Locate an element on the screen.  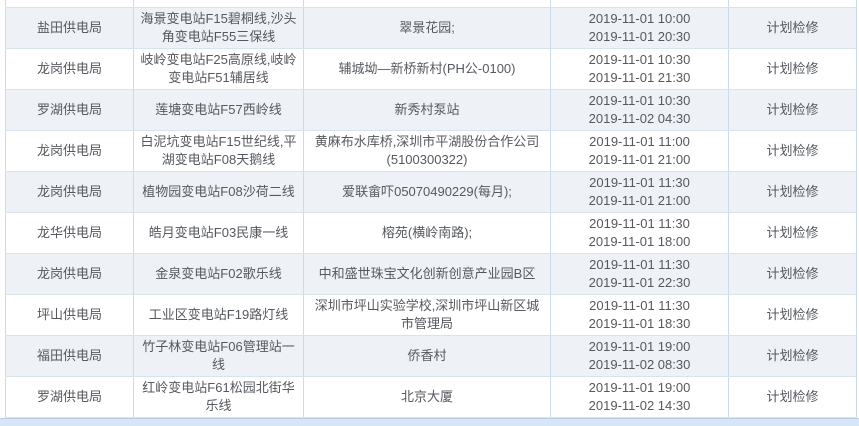
area-cell: 榕苑(横岭南路); is located at coordinates (427, 232).